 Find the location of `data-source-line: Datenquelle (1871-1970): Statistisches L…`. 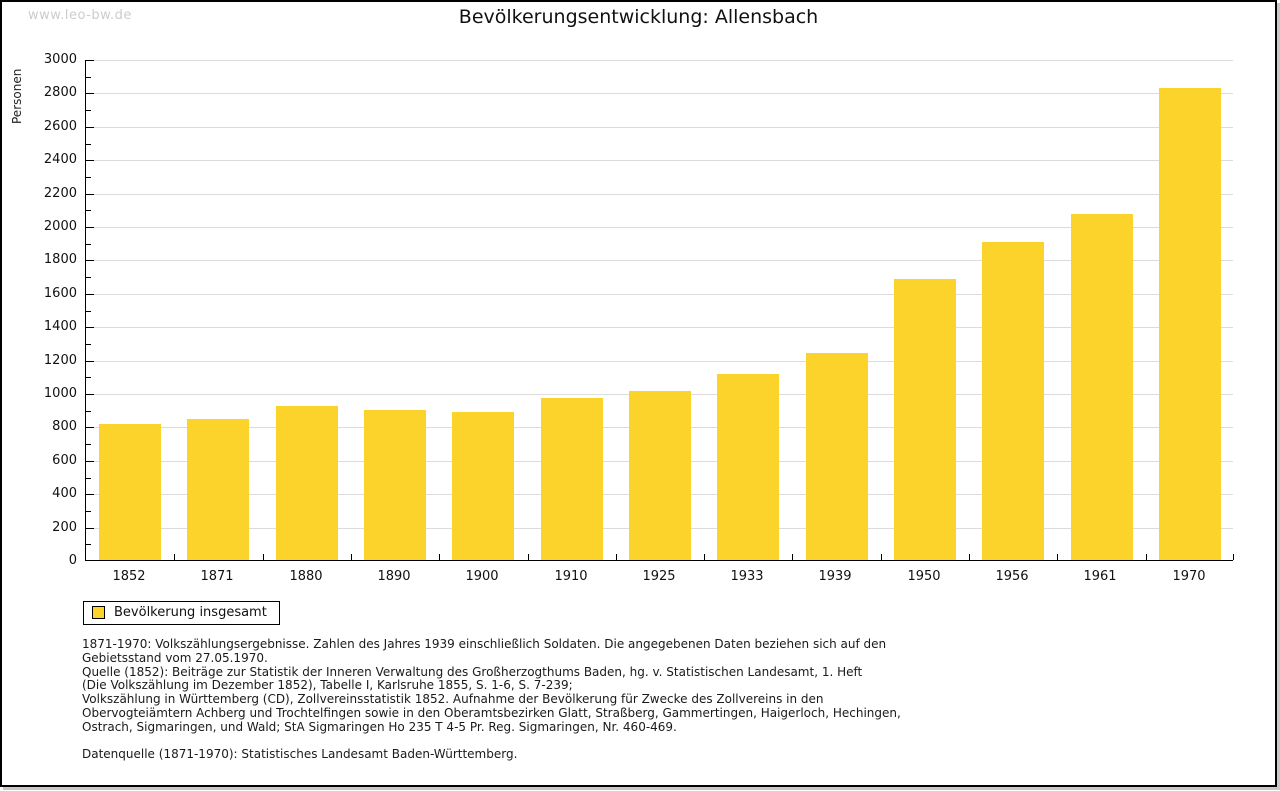

data-source-line: Datenquelle (1871-1970): Statistisches L… is located at coordinates (300, 753).